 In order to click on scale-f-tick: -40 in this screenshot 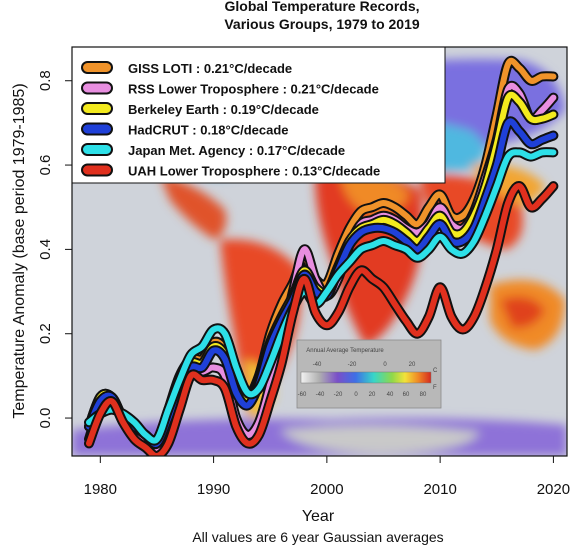, I will do `click(320, 395)`.